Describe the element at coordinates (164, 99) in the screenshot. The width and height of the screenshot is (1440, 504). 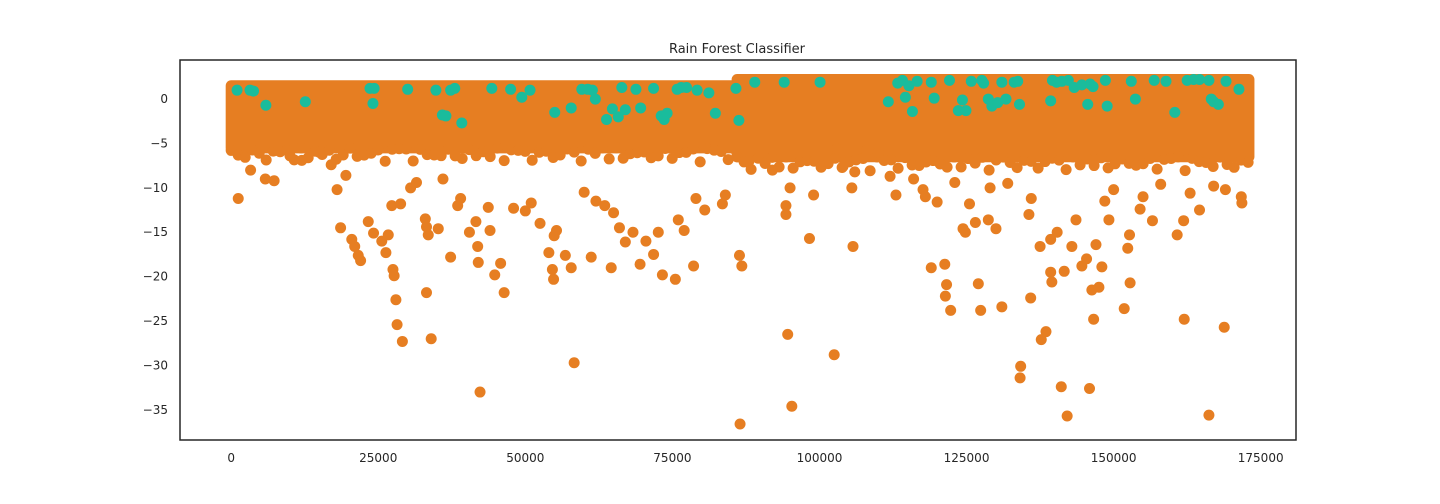
I see `y-tick-label: 0` at that location.